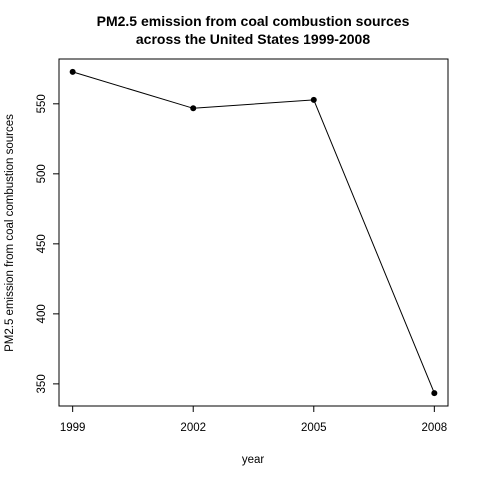 This screenshot has width=480, height=485. Describe the element at coordinates (434, 393) in the screenshot. I see `data-point-2008` at that location.